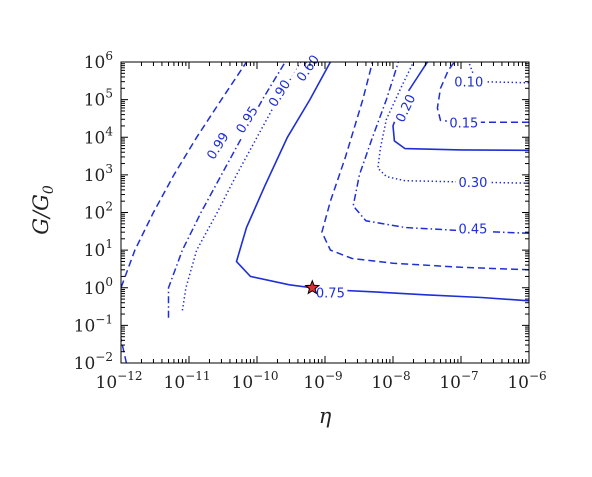 The height and width of the screenshot is (477, 592). Describe the element at coordinates (390, 381) in the screenshot. I see `x-tick-label: 10⁻⁸` at that location.